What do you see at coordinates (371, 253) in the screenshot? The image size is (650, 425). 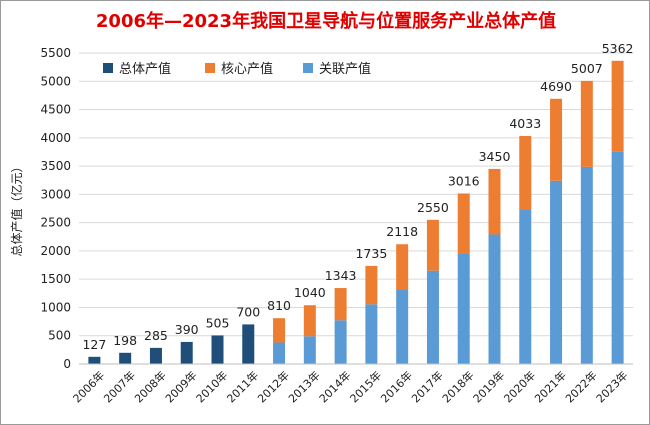 I see `data-label: 1735` at bounding box center [371, 253].